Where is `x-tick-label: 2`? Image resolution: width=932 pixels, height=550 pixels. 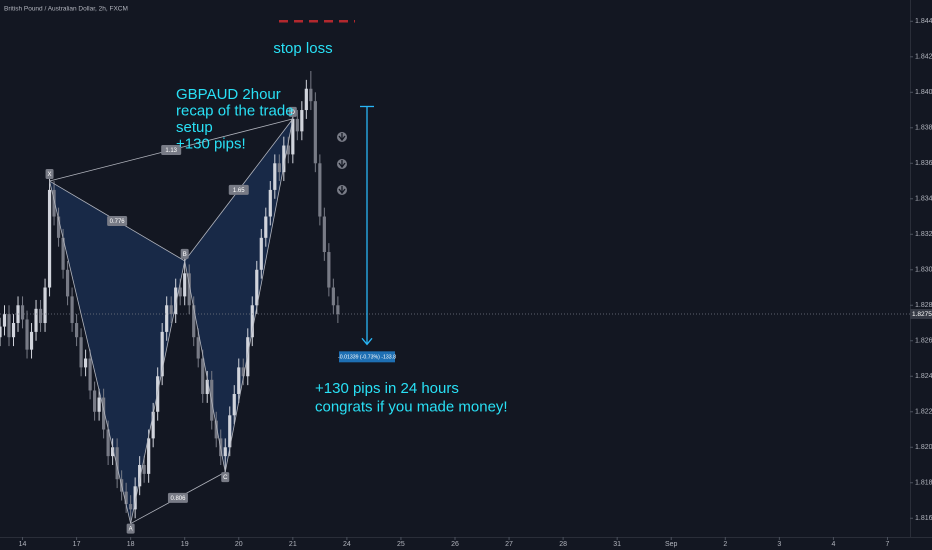 x-tick-label: 2 is located at coordinates (725, 544).